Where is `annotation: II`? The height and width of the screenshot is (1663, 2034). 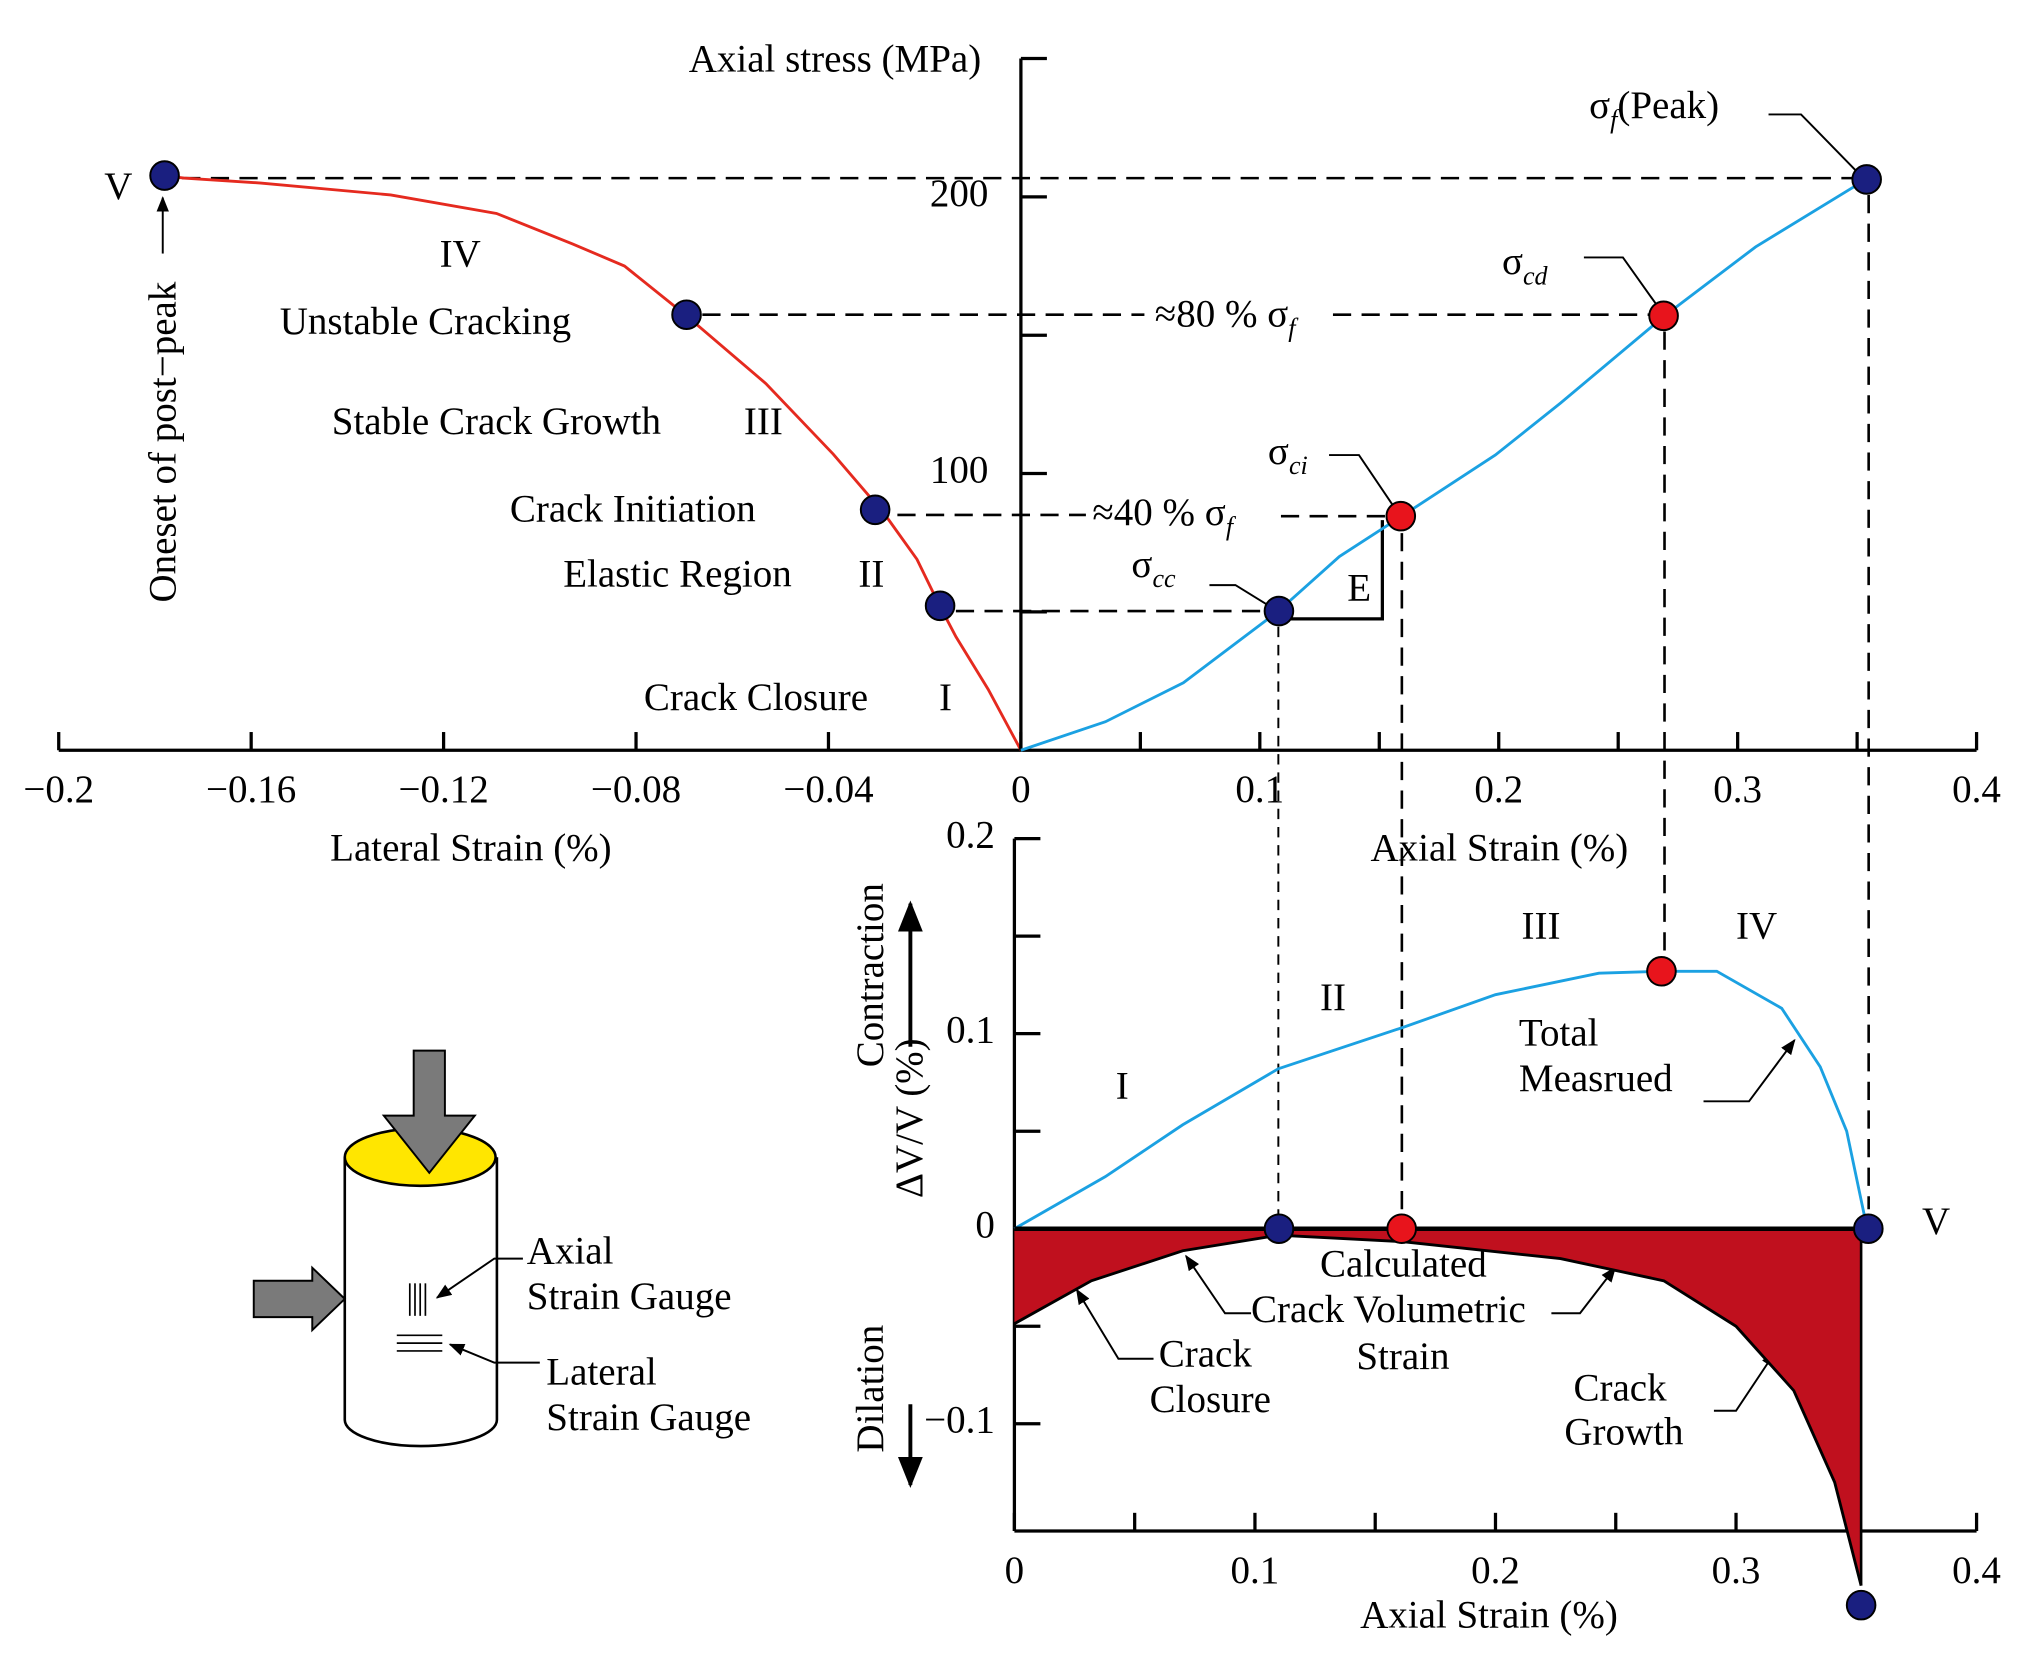
annotation: II is located at coordinates (871, 573).